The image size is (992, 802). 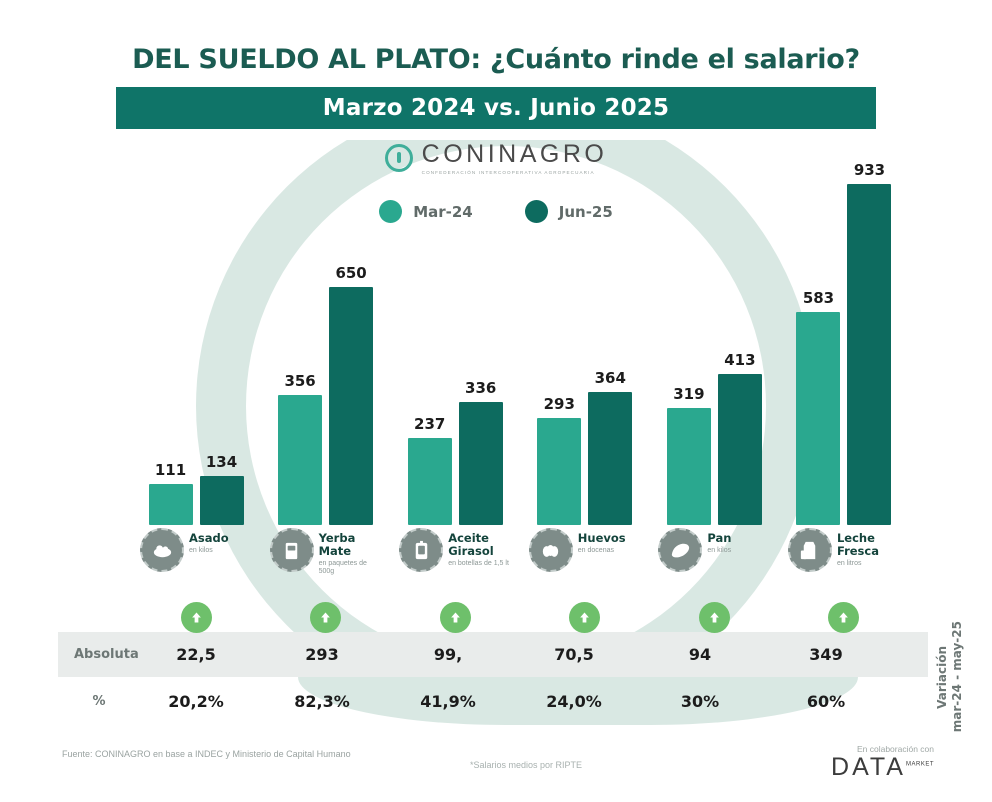 I want to click on bar-jun25: 336, so click(x=480, y=452).